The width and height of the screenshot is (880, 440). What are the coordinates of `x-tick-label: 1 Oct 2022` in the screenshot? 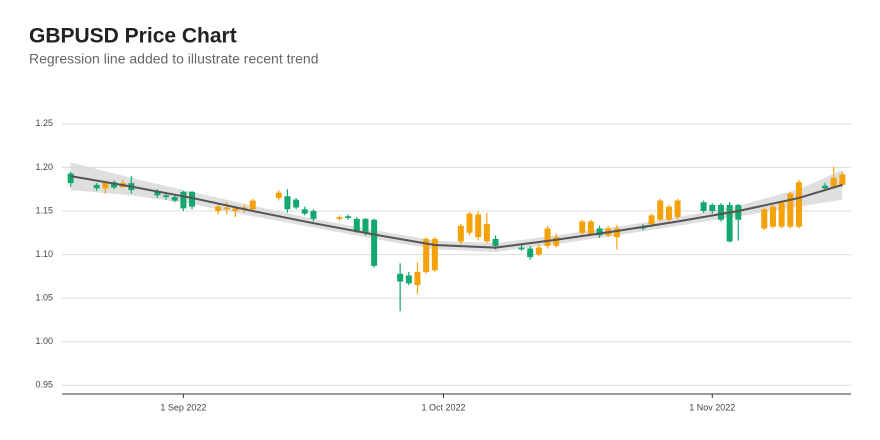 It's located at (443, 407).